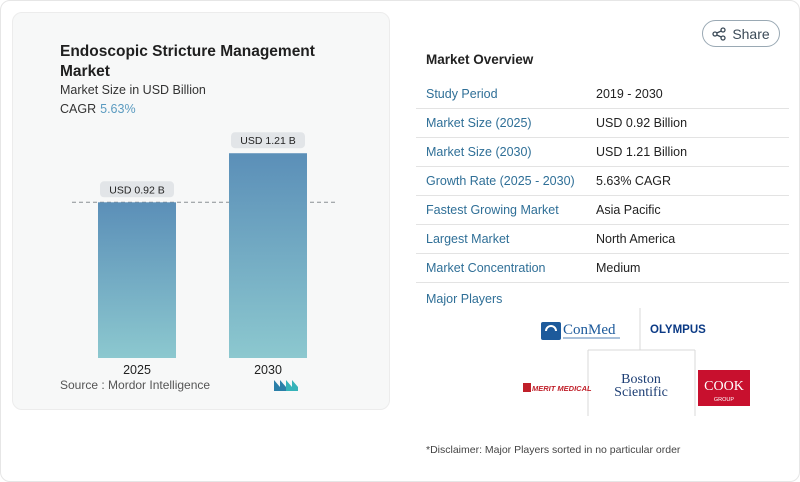  Describe the element at coordinates (480, 59) in the screenshot. I see `overview-title: Market Overview` at that location.